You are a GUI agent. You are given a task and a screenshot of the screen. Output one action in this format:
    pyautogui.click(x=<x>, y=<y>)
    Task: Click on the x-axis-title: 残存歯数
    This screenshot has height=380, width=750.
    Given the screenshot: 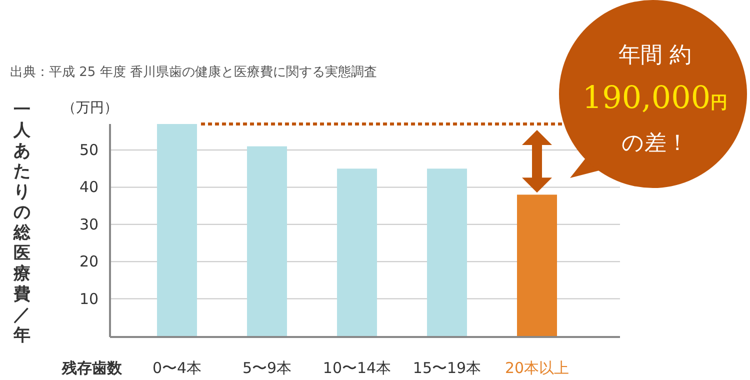 What is the action you would take?
    pyautogui.click(x=92, y=368)
    